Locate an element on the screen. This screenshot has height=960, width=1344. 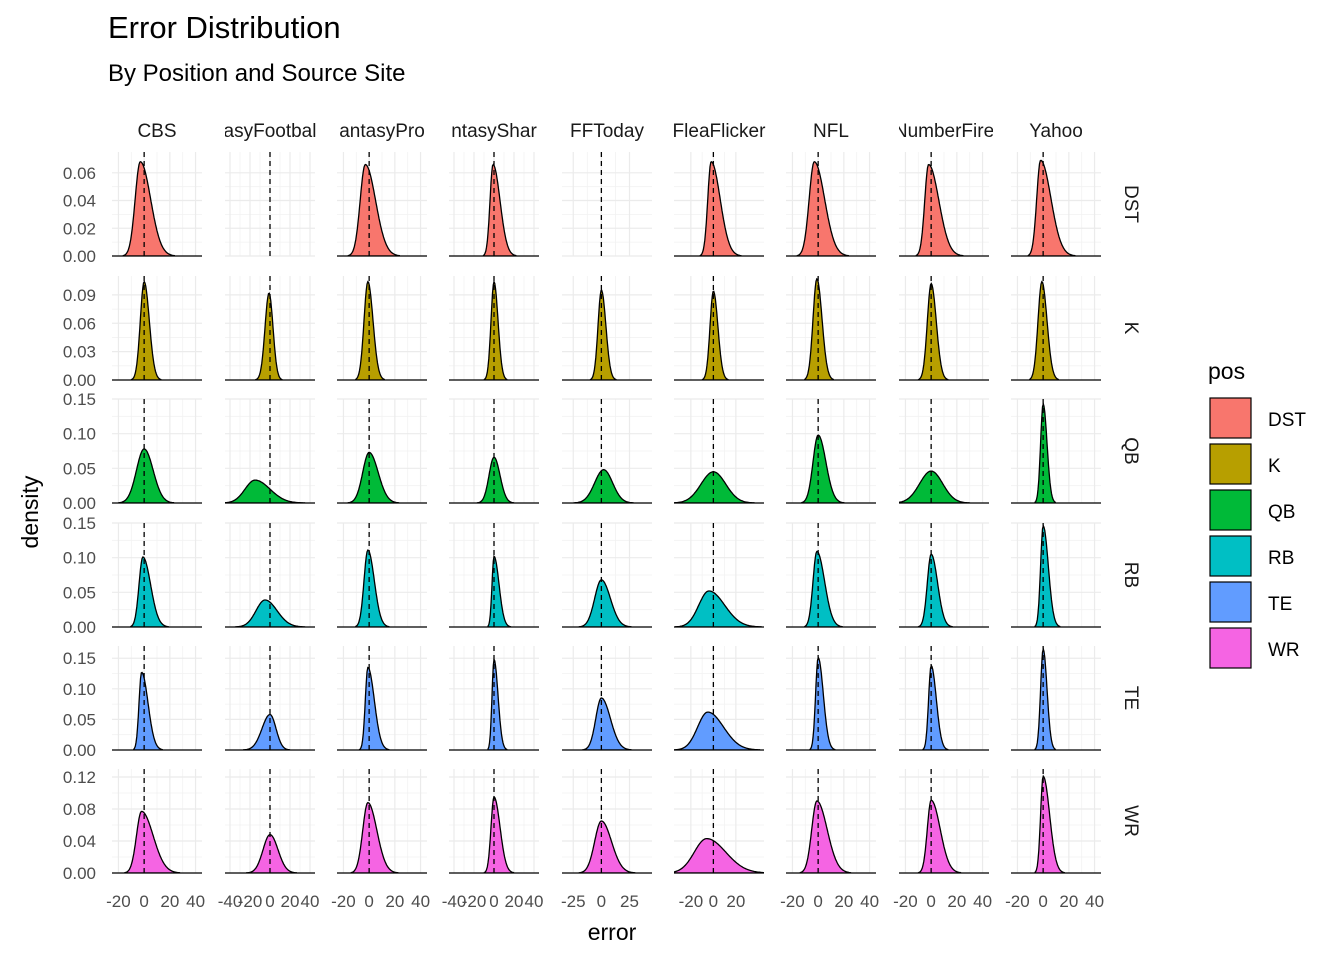
density-curve-WR-FantasySharks is located at coordinates (499, 834).